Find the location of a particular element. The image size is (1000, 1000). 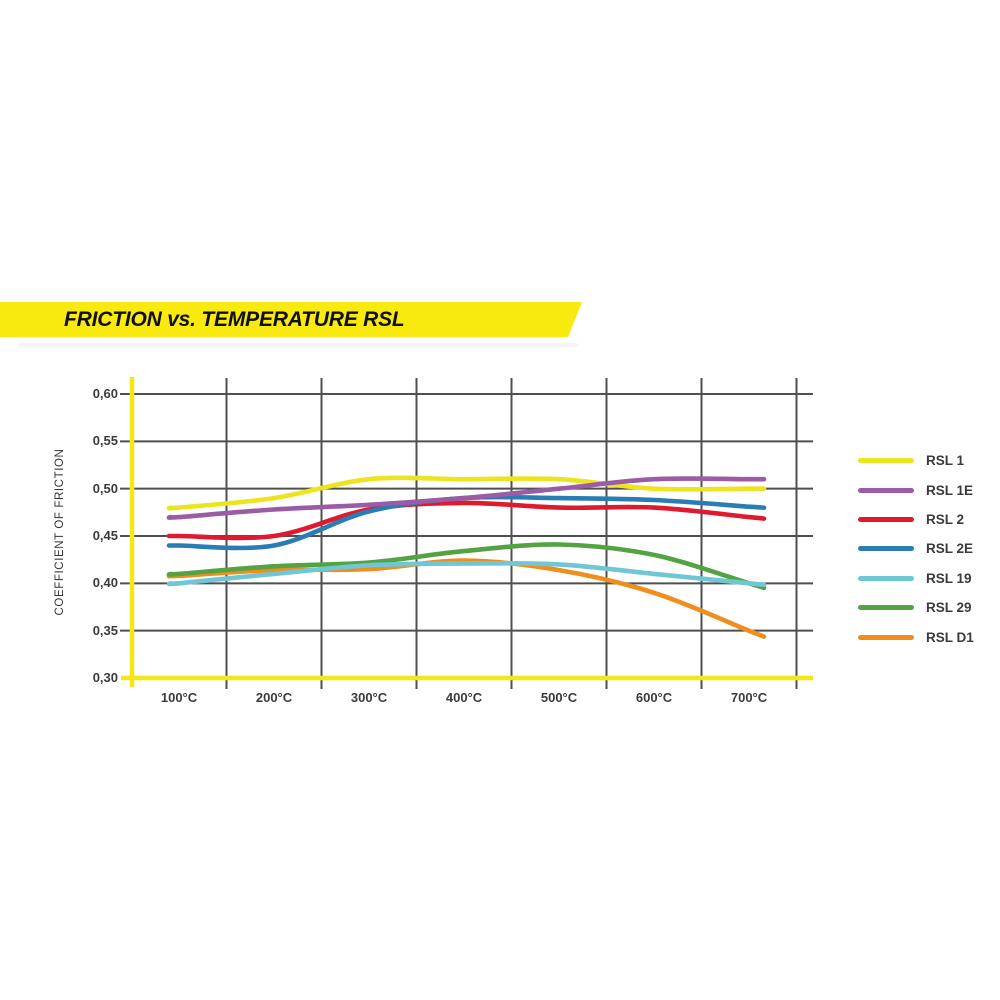

banner-ghost-line is located at coordinates (298, 345).